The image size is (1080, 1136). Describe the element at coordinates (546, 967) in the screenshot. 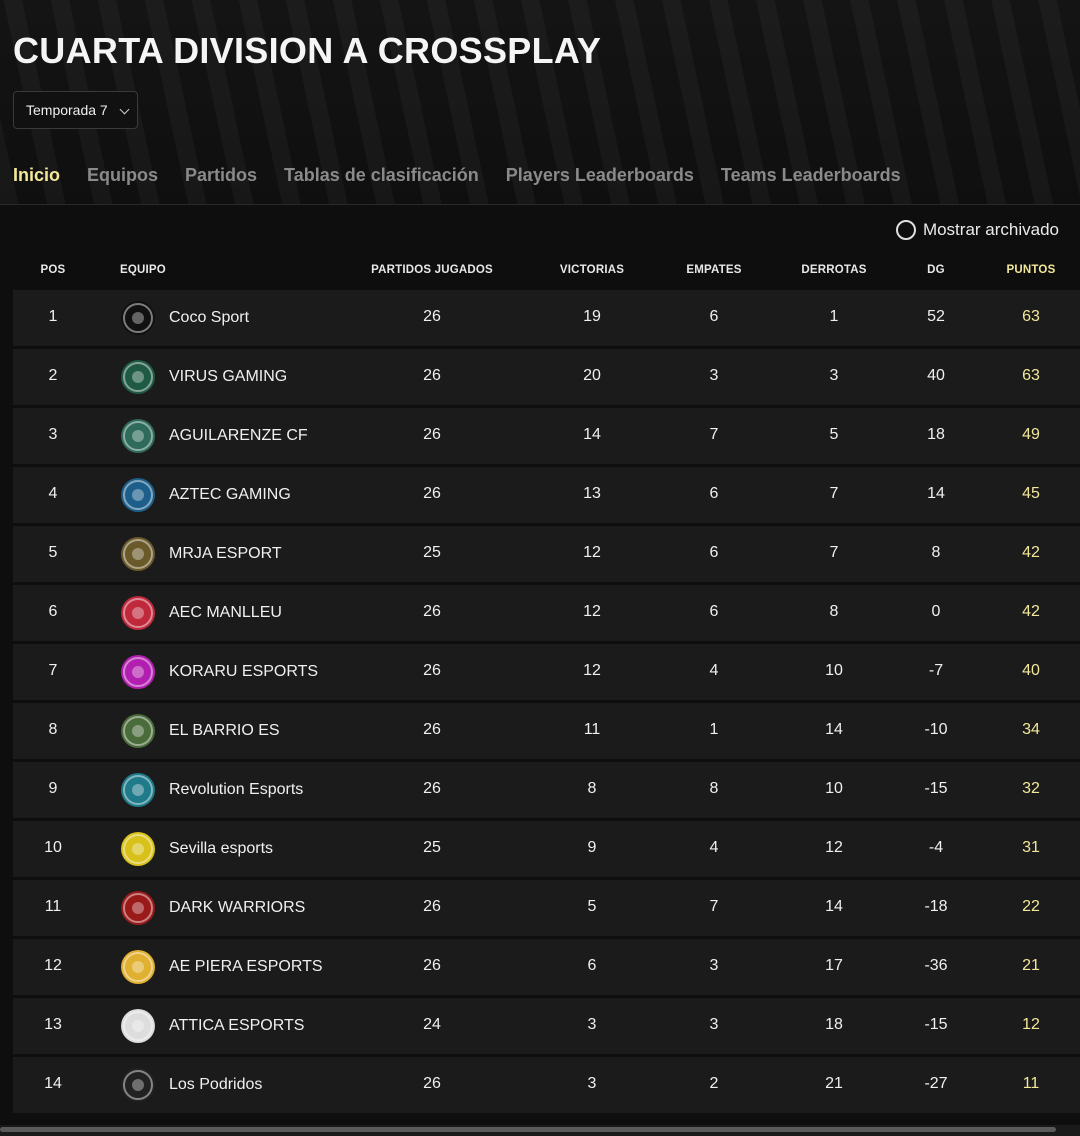

I see `table-row: 12 26 6 3 17 -36 21 AE PIERA ESPORTS` at that location.